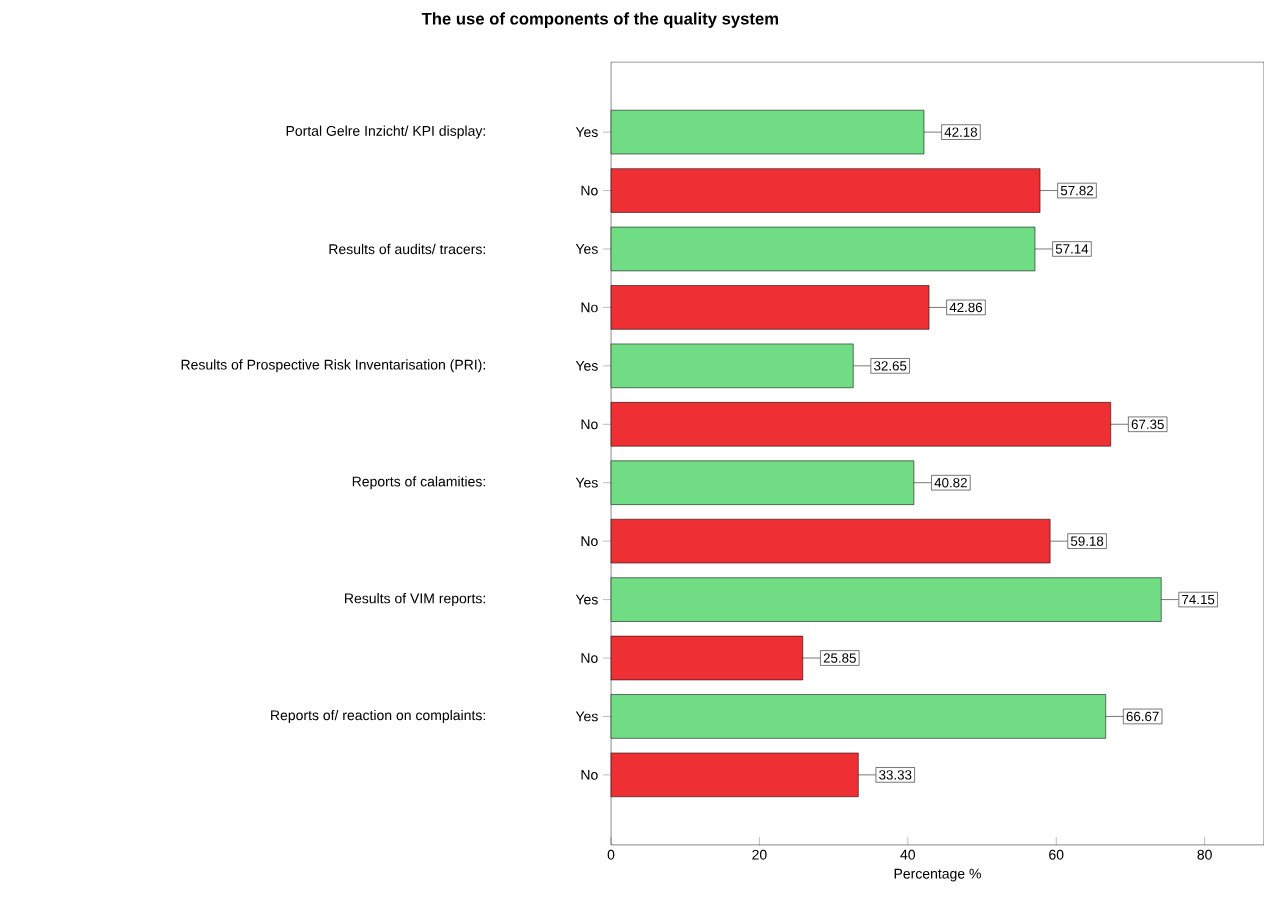 The height and width of the screenshot is (919, 1264). Describe the element at coordinates (333, 366) in the screenshot. I see `text: Results of Prospective Risk Inventarisation (PRI):` at that location.